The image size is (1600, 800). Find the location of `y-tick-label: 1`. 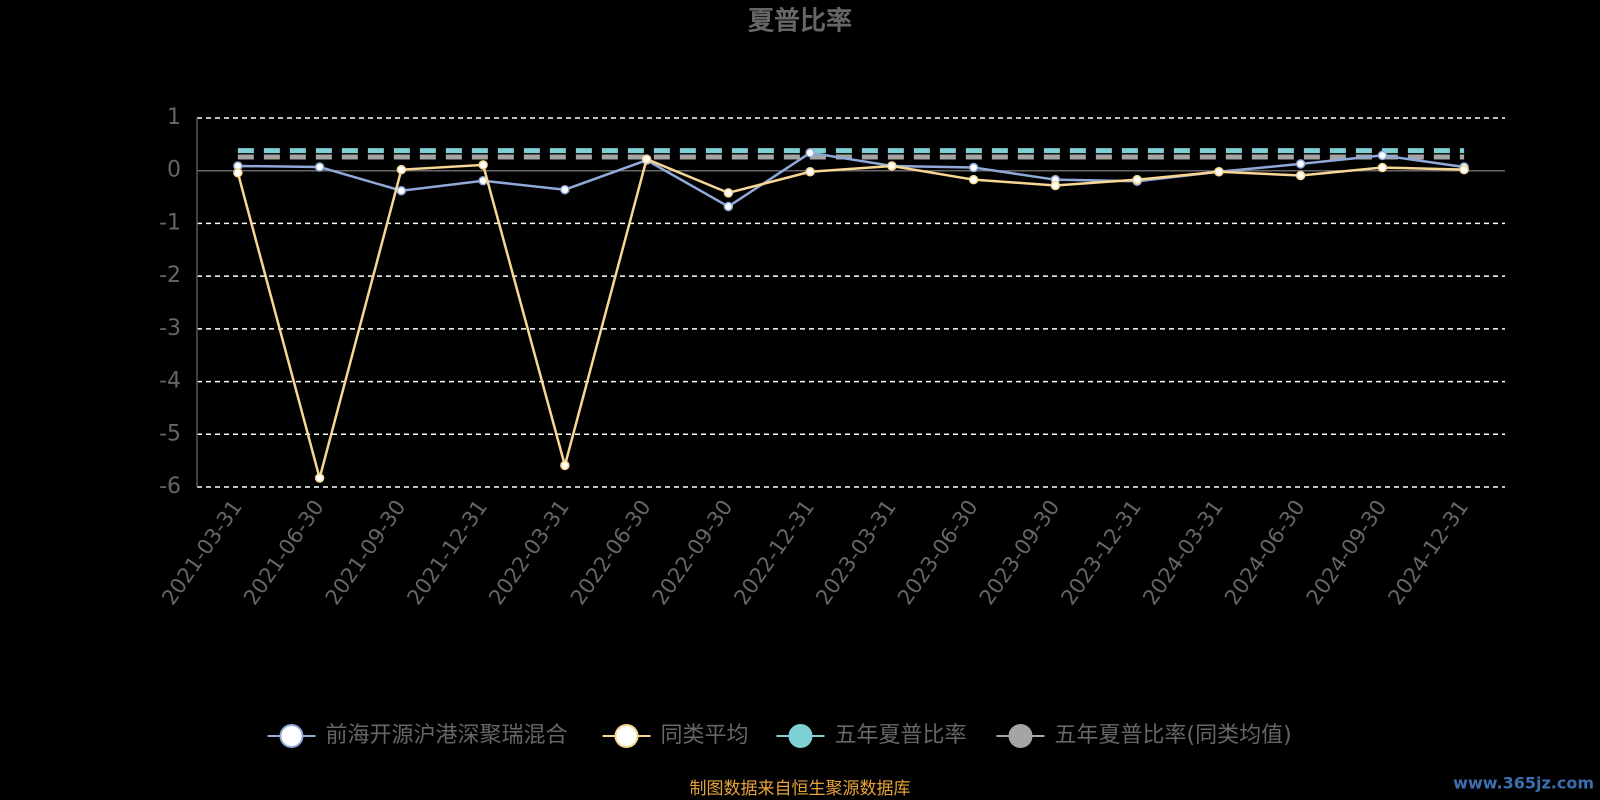

y-tick-label: 1 is located at coordinates (174, 117).